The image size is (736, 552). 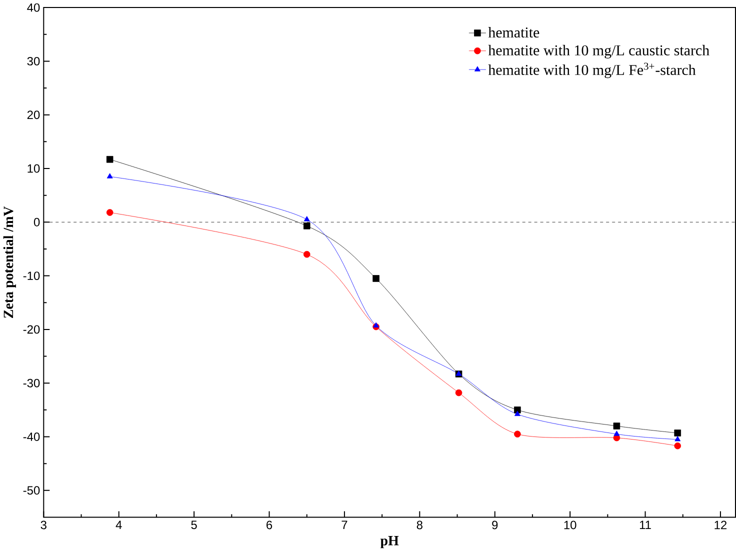 I want to click on x-tick-label: 7, so click(x=345, y=525).